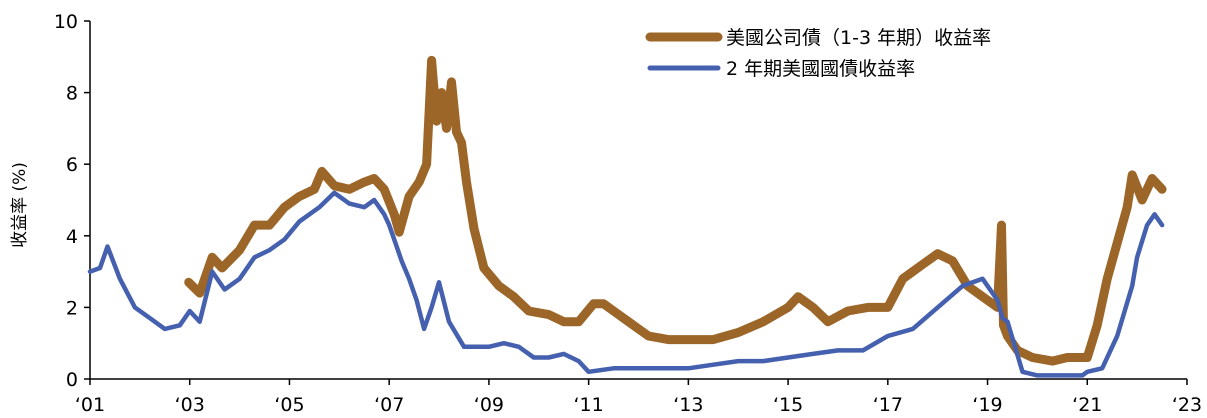 This screenshot has height=418, width=1207. What do you see at coordinates (289, 405) in the screenshot?
I see `x-tick-label: ‘05` at bounding box center [289, 405].